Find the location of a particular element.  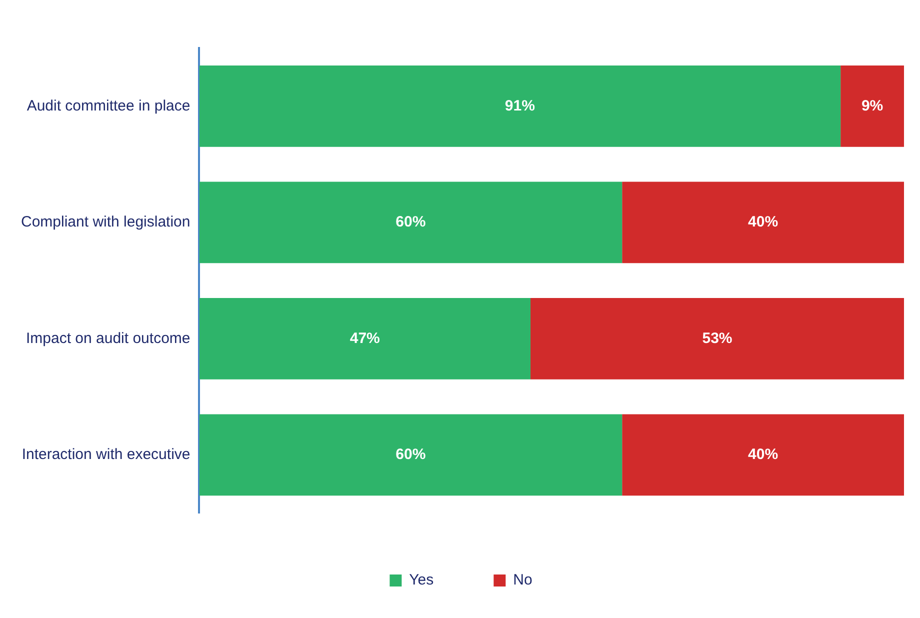

legend-label: No is located at coordinates (522, 580).